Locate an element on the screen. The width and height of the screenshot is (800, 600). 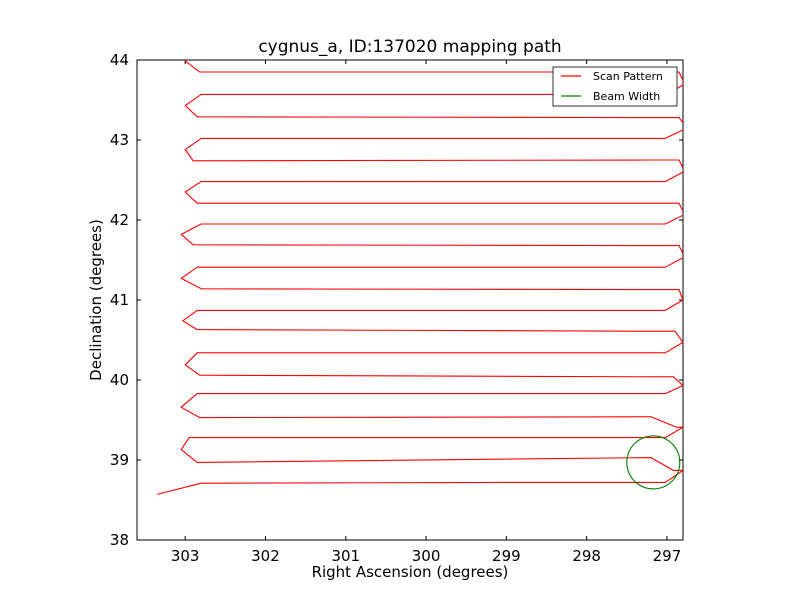
y-tick-label: 39 is located at coordinates (119, 460).